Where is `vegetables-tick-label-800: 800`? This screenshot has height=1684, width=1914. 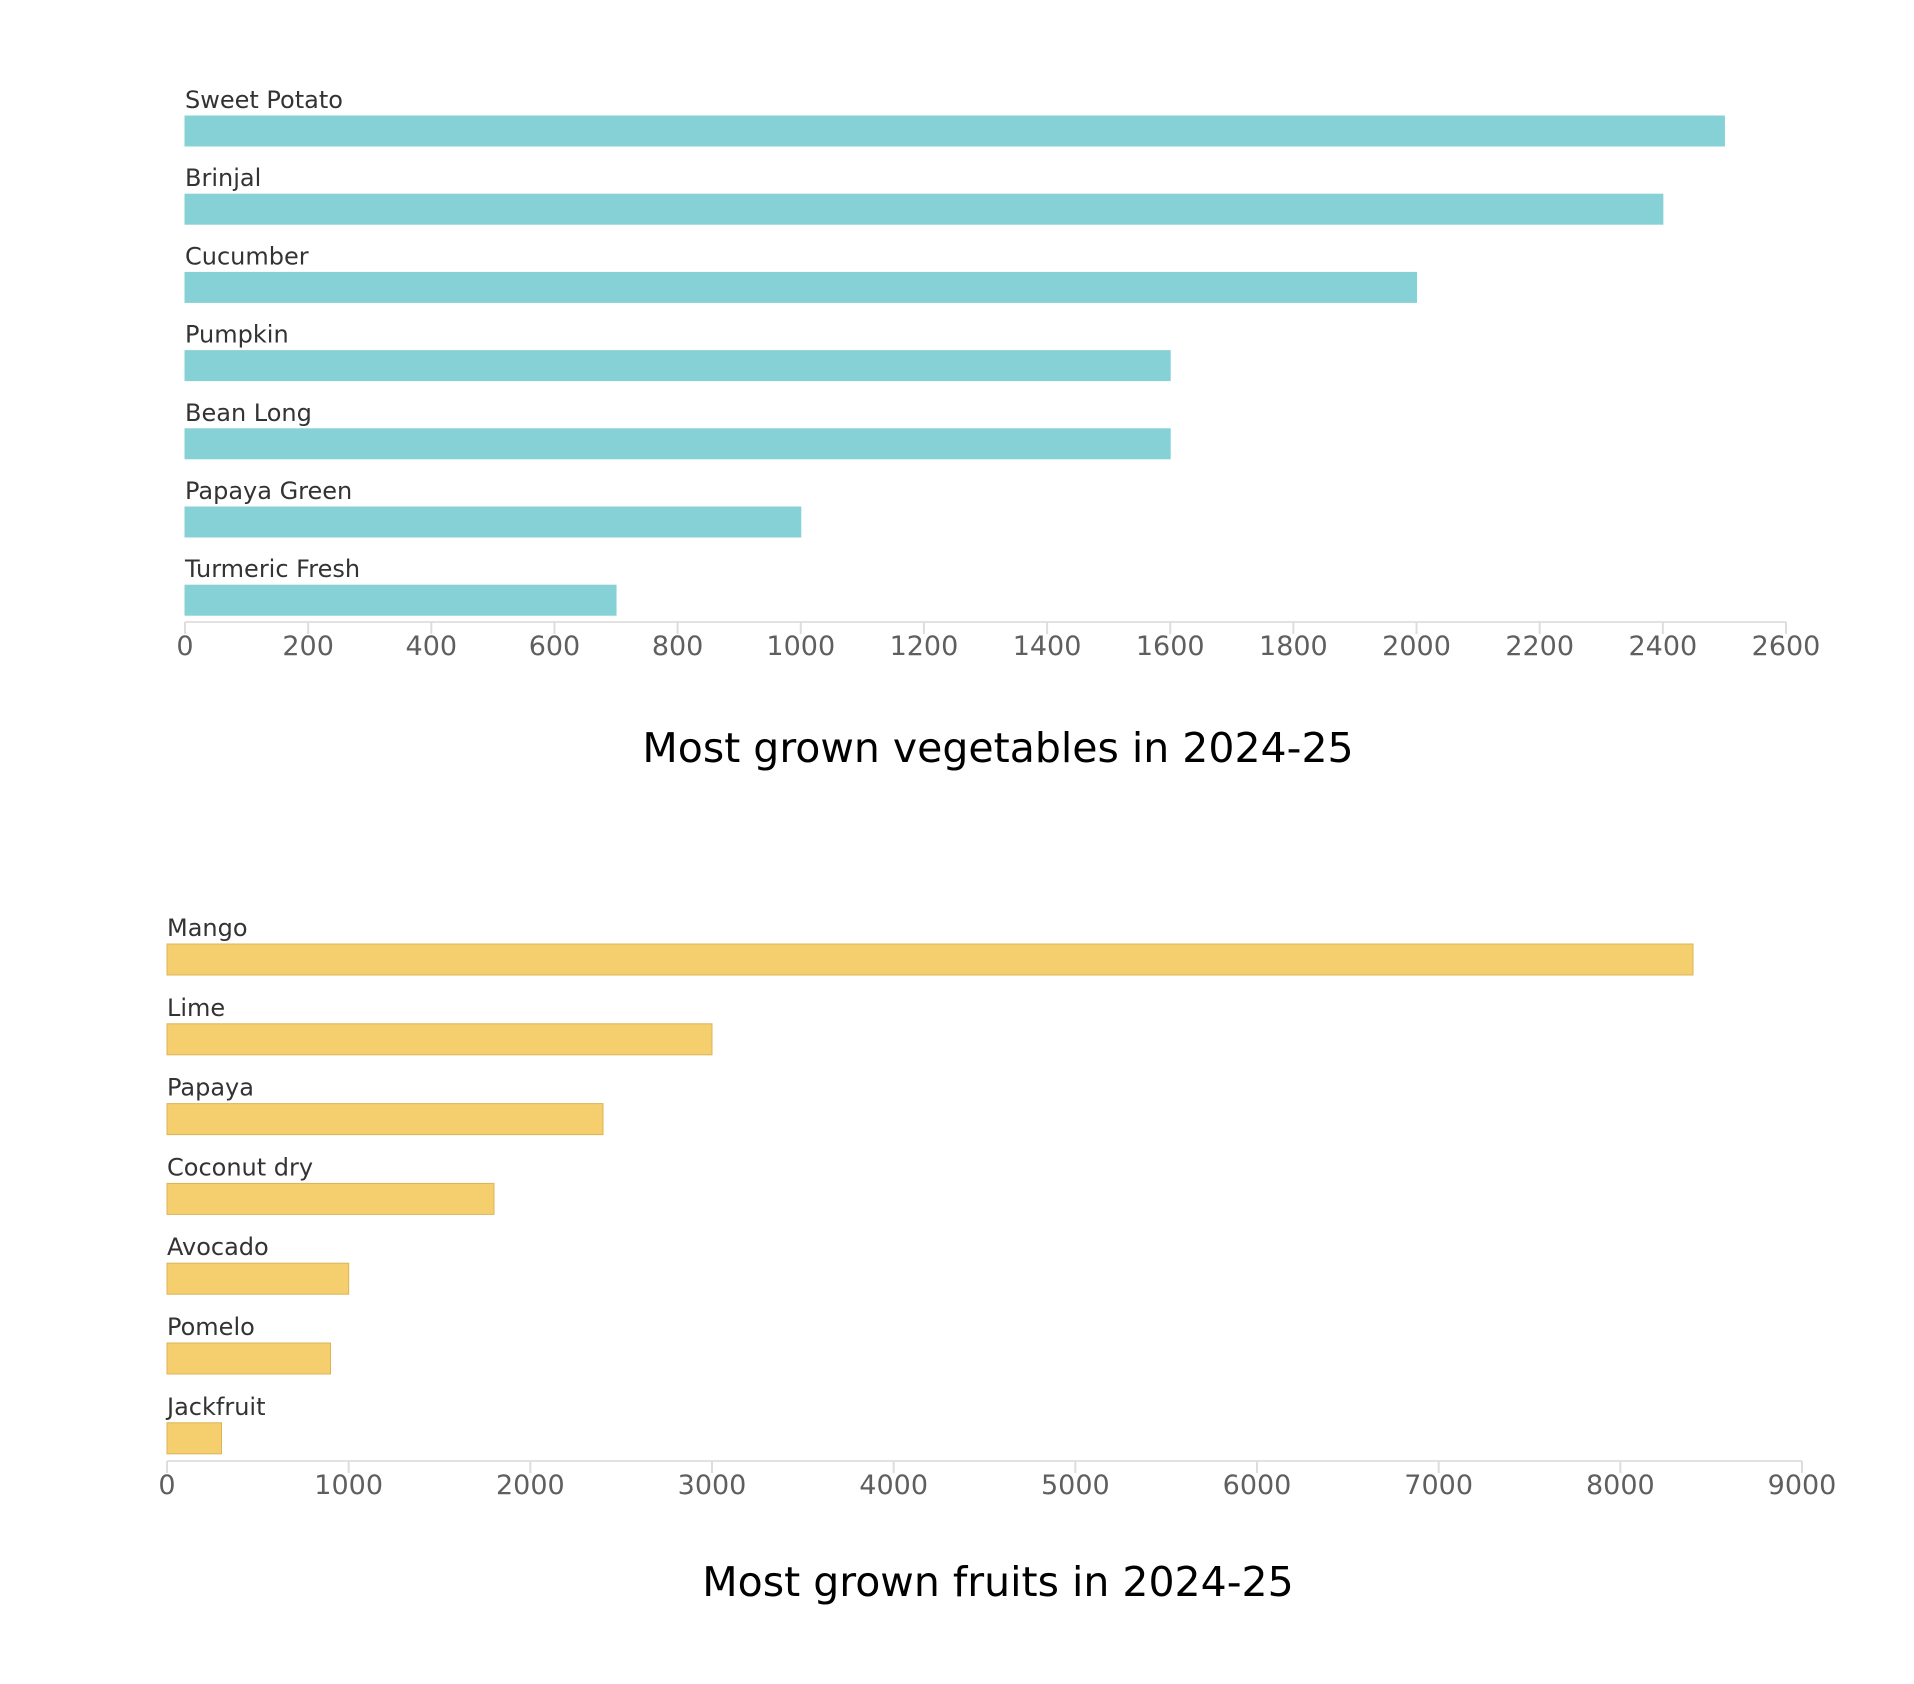 vegetables-tick-label-800: 800 is located at coordinates (678, 646).